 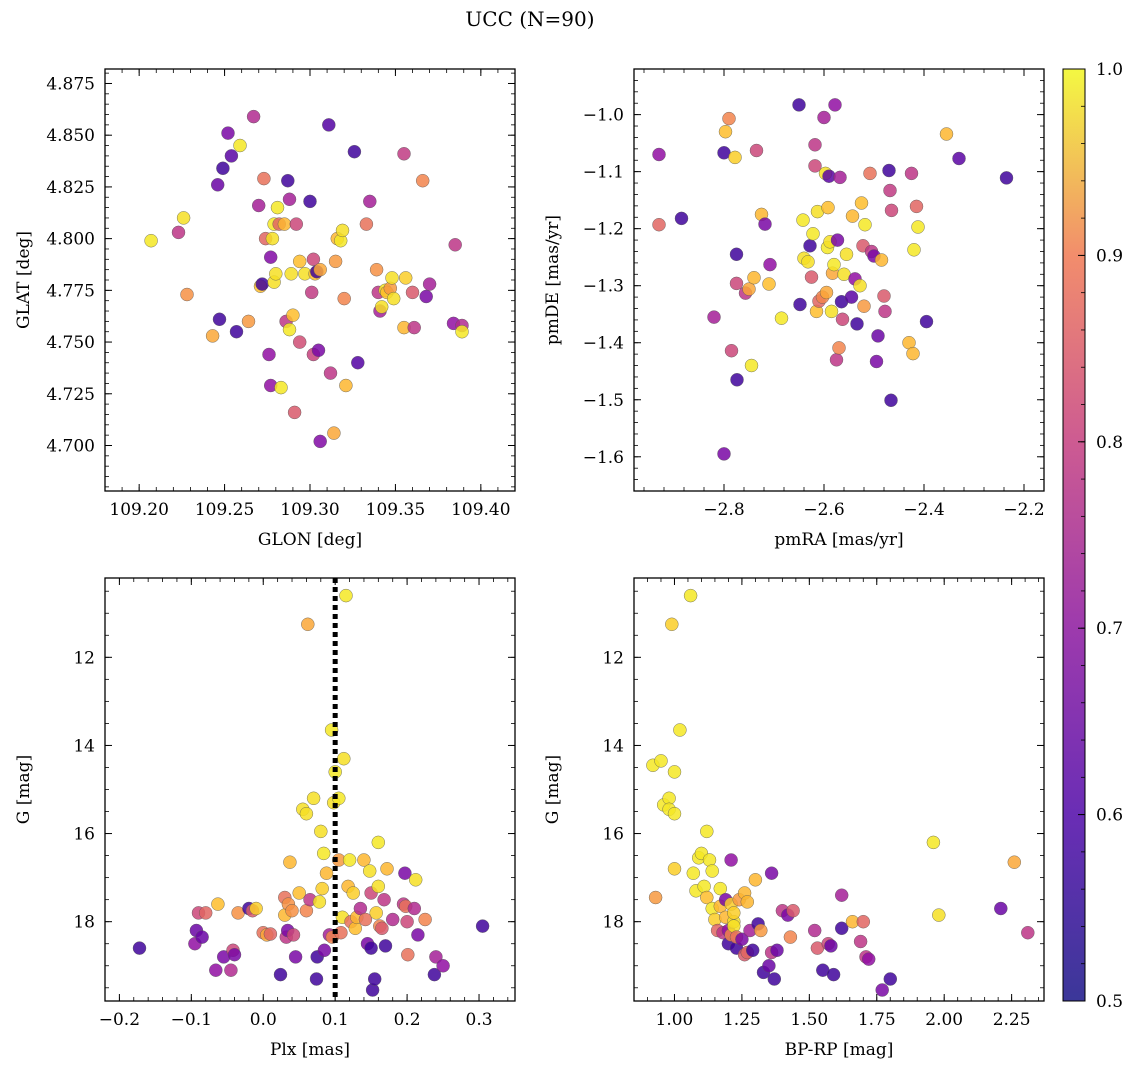 I want to click on x-tick-label: 2.00, so click(x=944, y=1020).